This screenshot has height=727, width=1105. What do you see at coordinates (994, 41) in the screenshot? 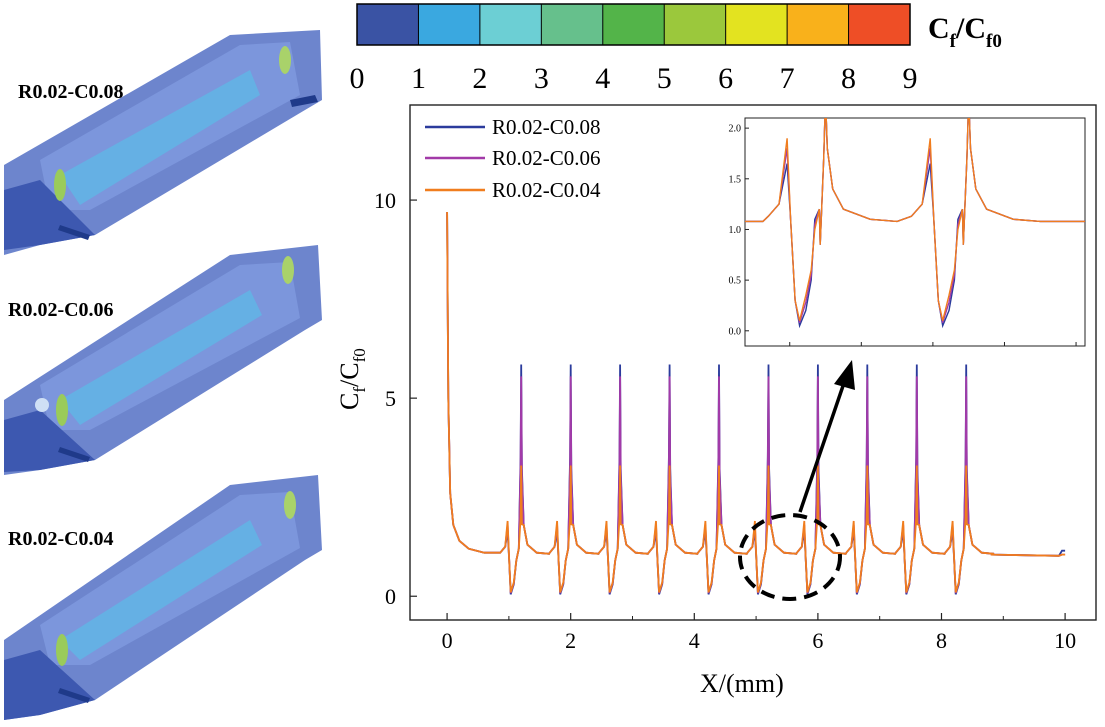
I see `colorbar-title-sub2: f0` at bounding box center [994, 41].